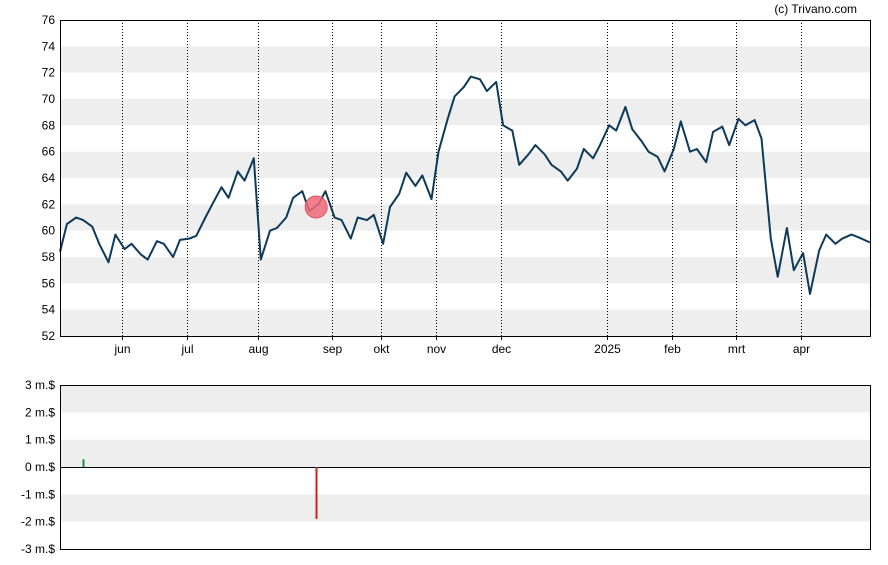 The image size is (888, 565). Describe the element at coordinates (815, 9) in the screenshot. I see `credit-label: (c) Trivano.com` at that location.